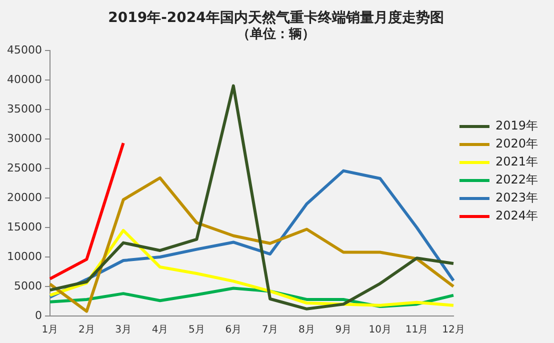 Image resolution: width=554 pixels, height=343 pixels. I want to click on legend-label: 2024年, so click(516, 215).